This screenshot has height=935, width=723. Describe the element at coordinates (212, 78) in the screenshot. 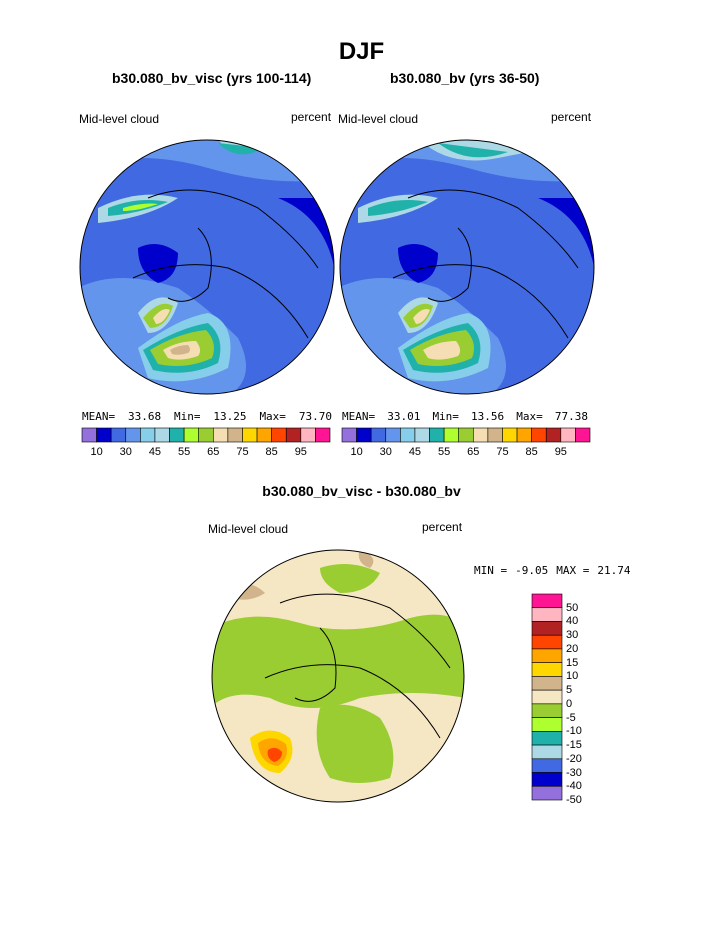

I see `panel-1-title: b30.080_bv_visc (yrs 100-114)` at that location.